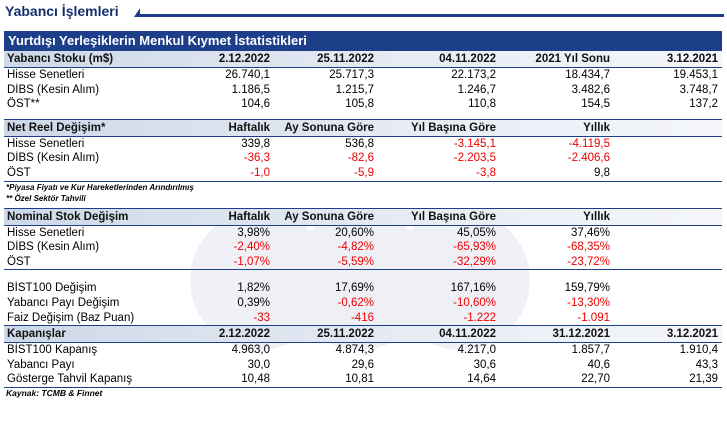  What do you see at coordinates (256, 158) in the screenshot?
I see `cell: -36,3` at bounding box center [256, 158].